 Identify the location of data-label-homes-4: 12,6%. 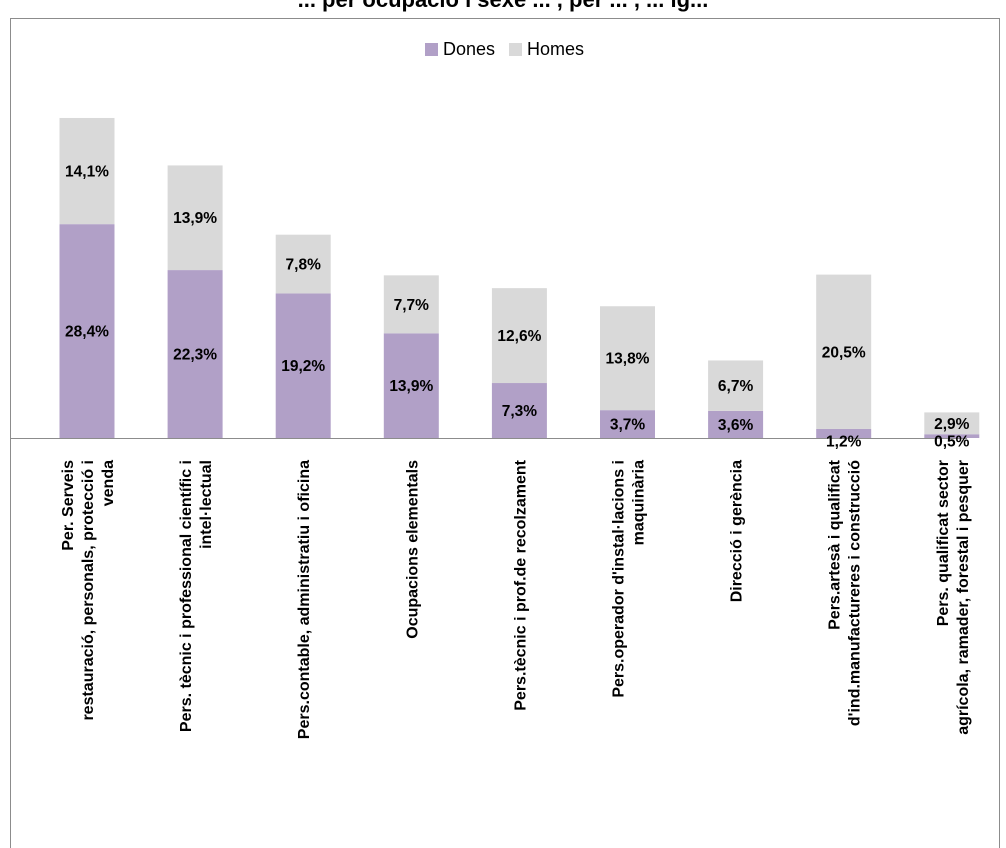
(519, 336).